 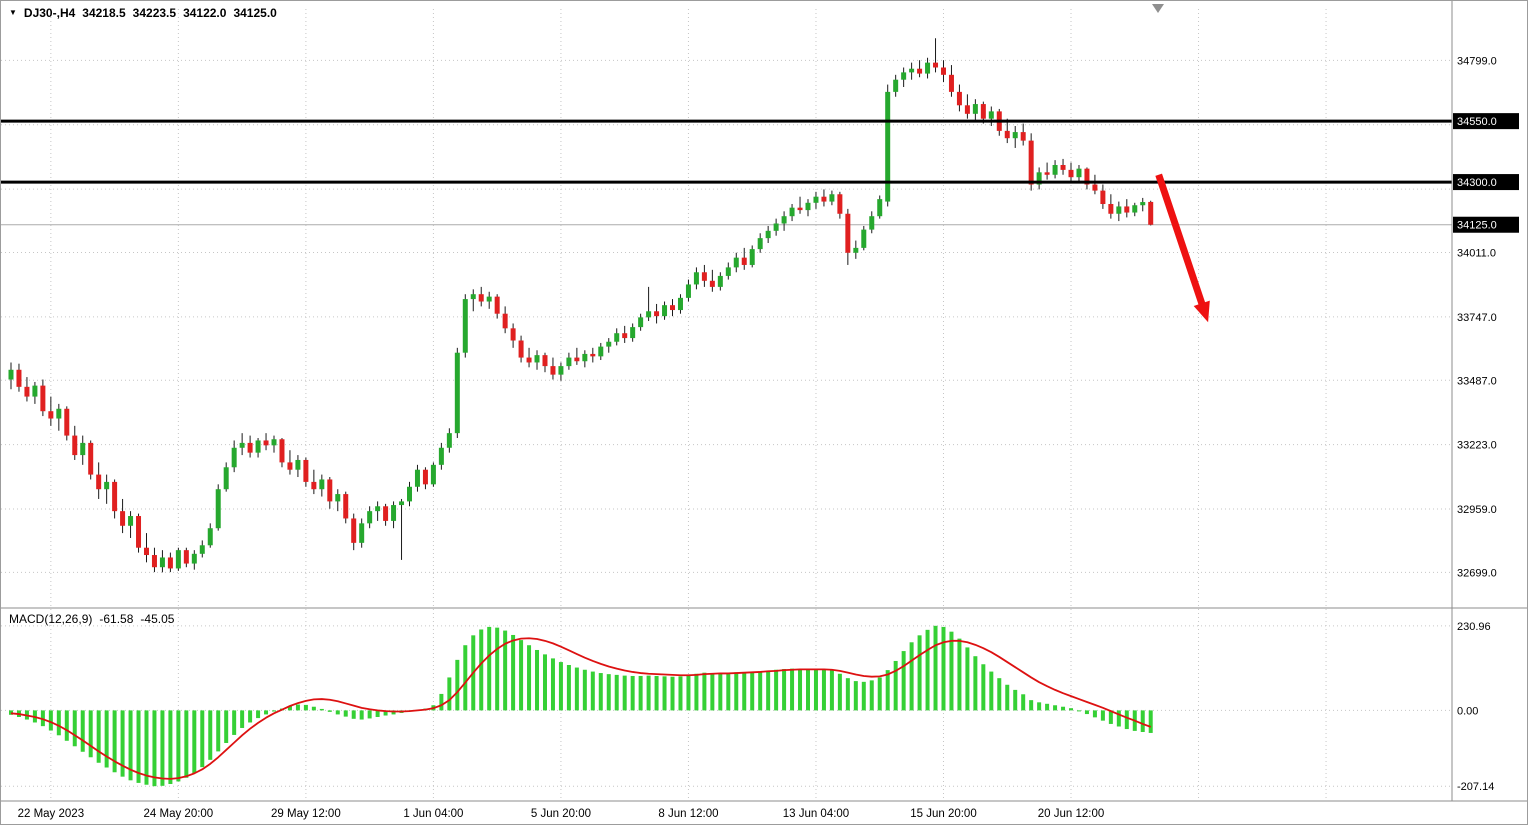 I want to click on svg-text: 29 May 12:00, so click(x=306, y=814).